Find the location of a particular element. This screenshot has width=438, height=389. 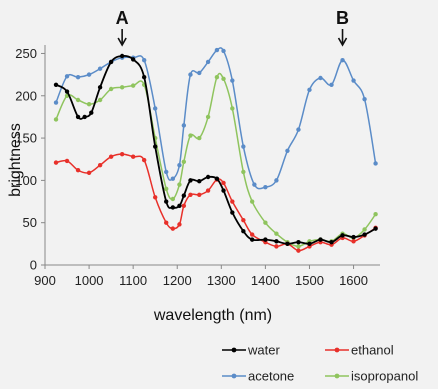

legend-item-isopropanol: isopropanol is located at coordinates (371, 376).